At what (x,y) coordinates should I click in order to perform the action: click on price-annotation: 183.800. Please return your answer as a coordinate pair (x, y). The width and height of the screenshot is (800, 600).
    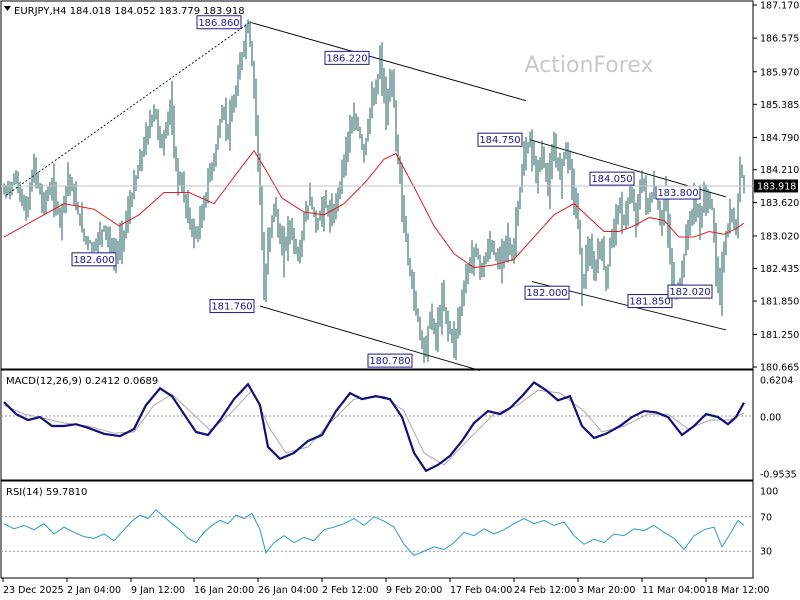
    Looking at the image, I should click on (678, 192).